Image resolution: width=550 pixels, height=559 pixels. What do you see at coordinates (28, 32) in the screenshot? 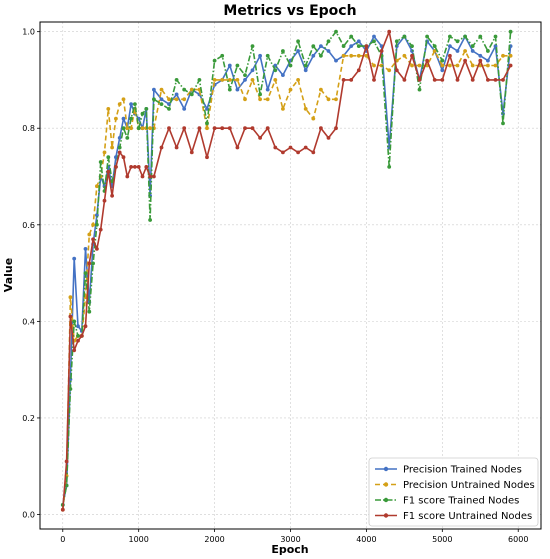
I see `y-tick-label: 1.0` at bounding box center [28, 32].